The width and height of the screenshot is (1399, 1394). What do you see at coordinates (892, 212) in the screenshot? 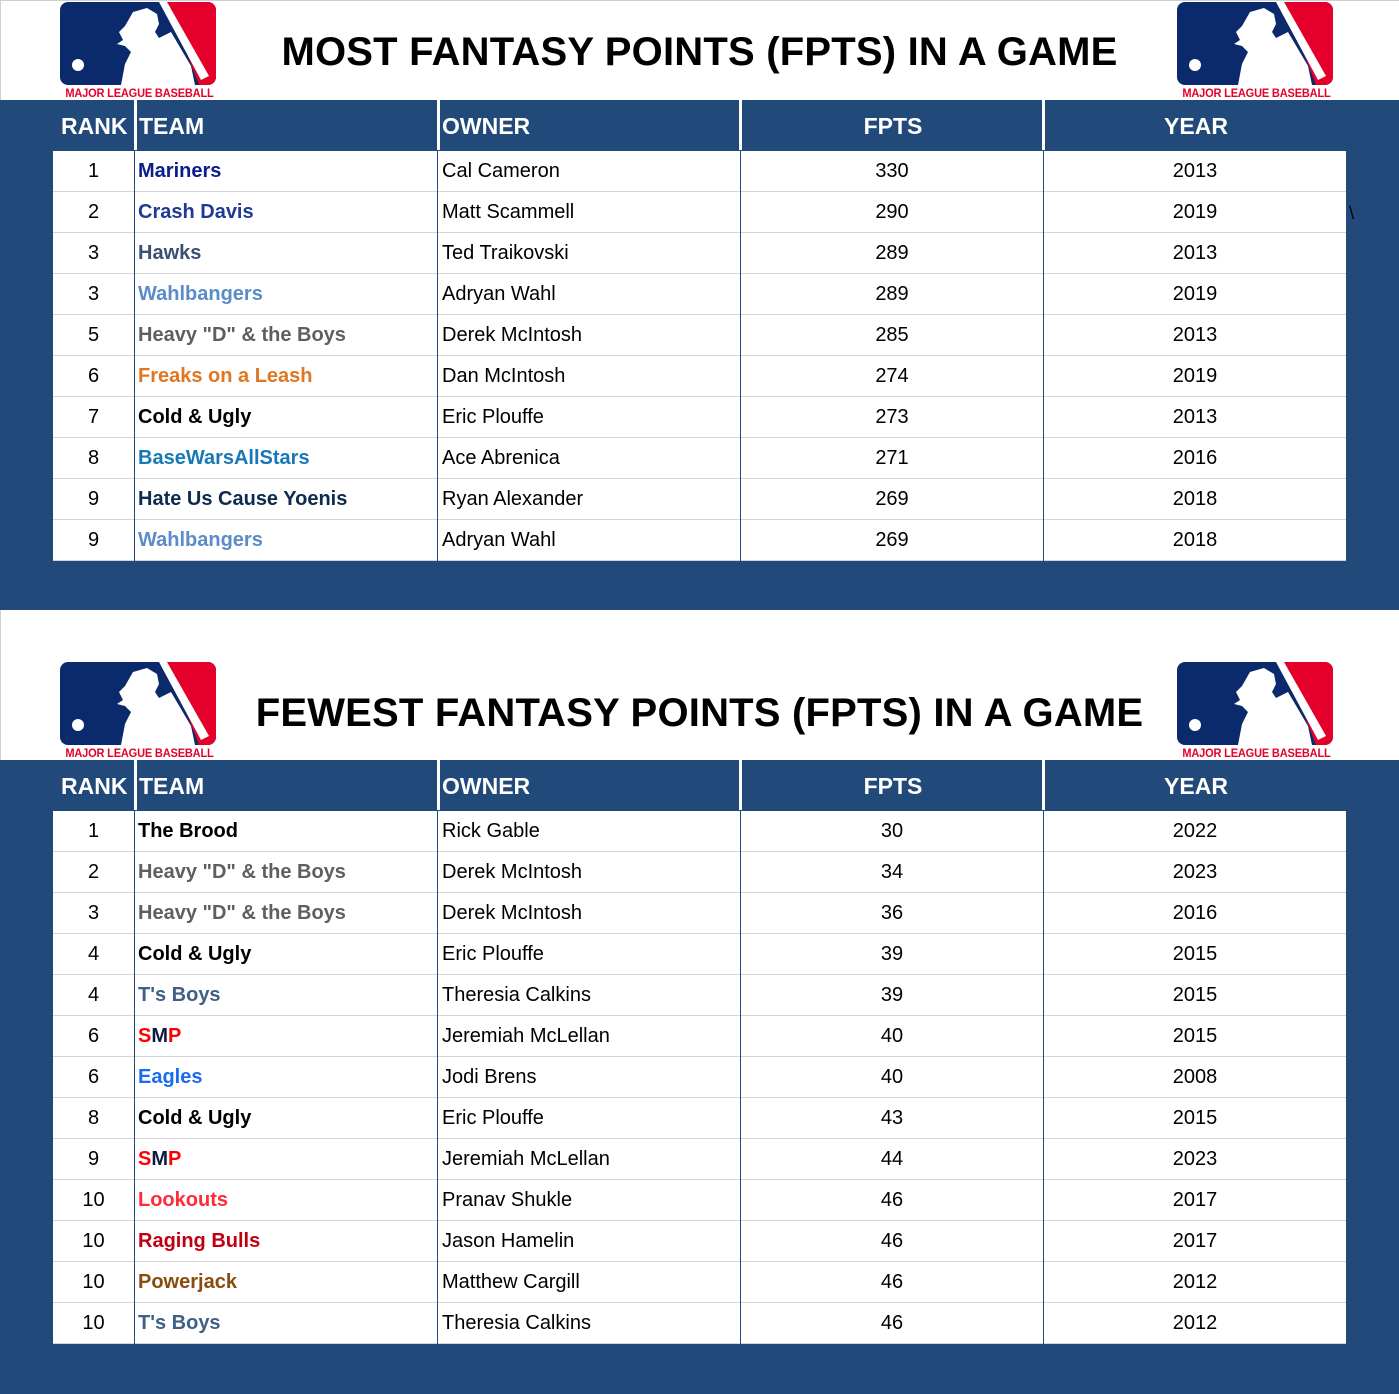
I see `fpts-cell: 290` at bounding box center [892, 212].